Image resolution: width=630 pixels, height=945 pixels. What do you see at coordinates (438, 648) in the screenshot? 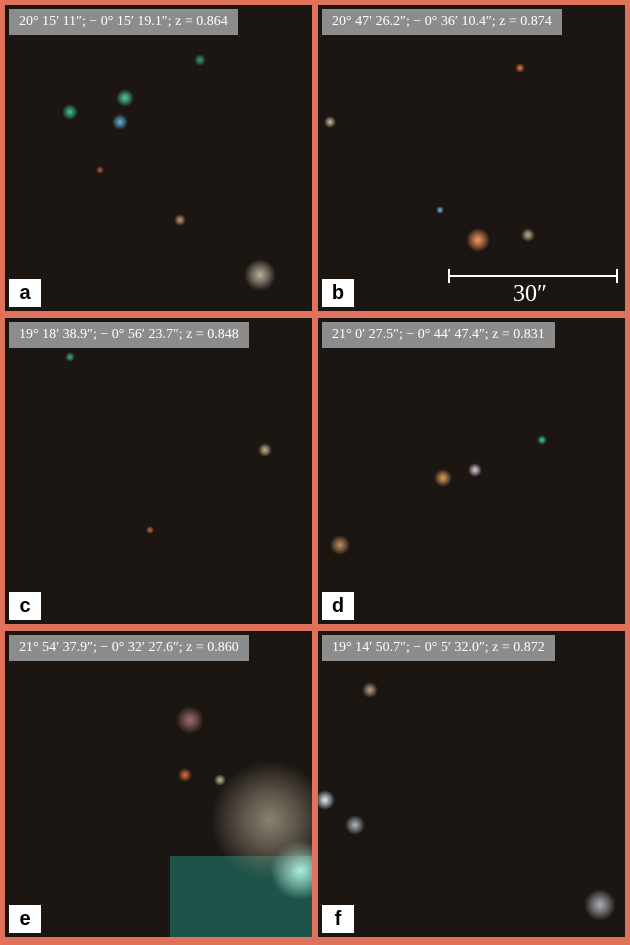
I see `coordinate-label: 19° 14′ 50.7″; − 0° 5′ 32.0″; z = 0.872` at bounding box center [438, 648].